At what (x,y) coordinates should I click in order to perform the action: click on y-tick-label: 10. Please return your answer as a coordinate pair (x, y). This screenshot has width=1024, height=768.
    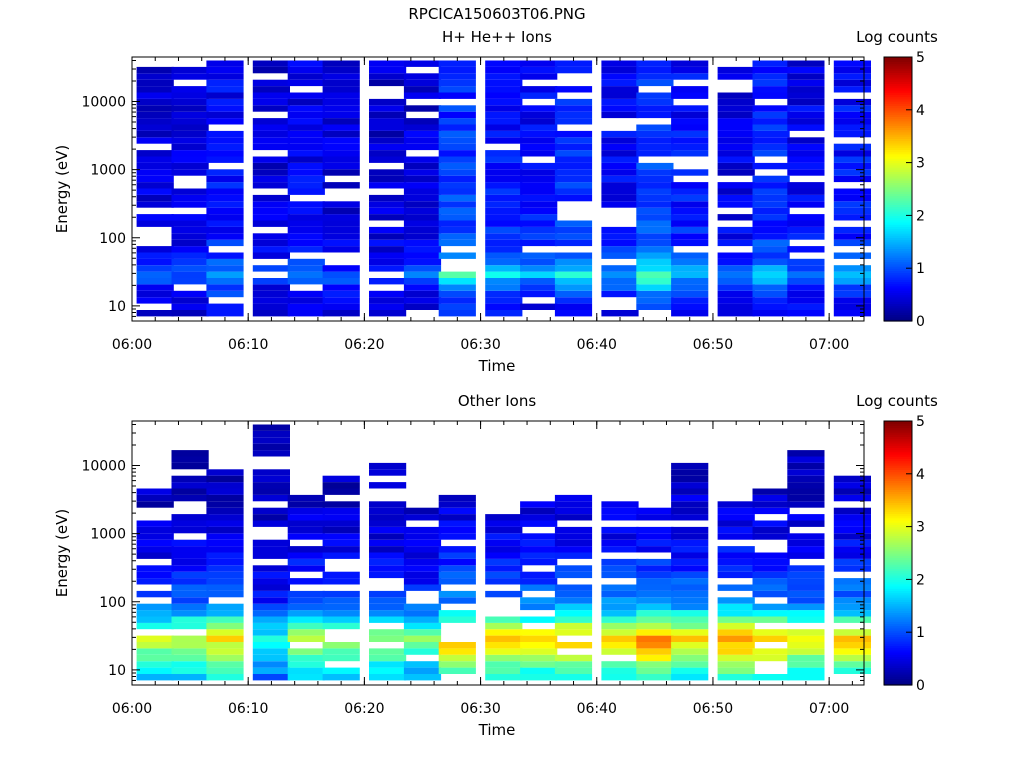
    Looking at the image, I should click on (117, 671).